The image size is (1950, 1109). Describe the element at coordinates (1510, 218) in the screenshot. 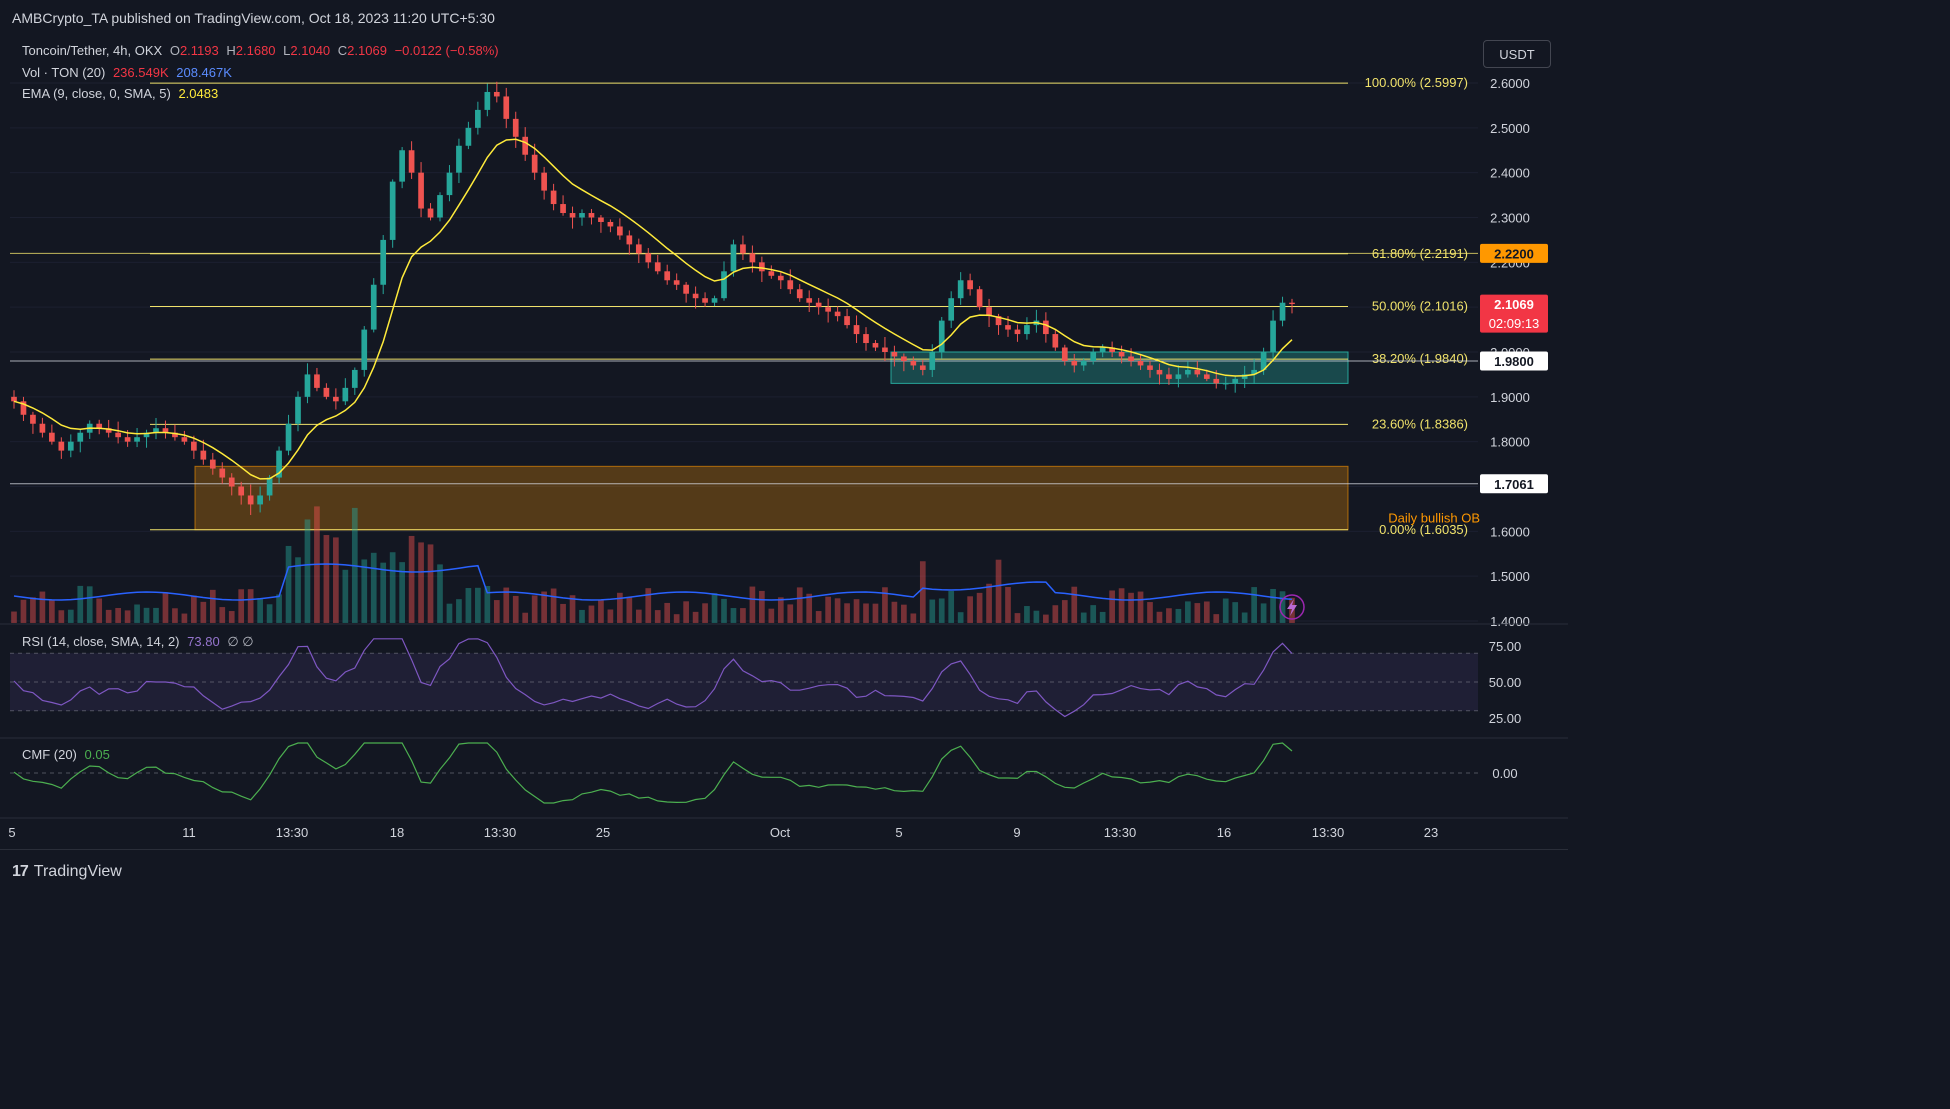

I see `price-tick: 2.3000` at that location.